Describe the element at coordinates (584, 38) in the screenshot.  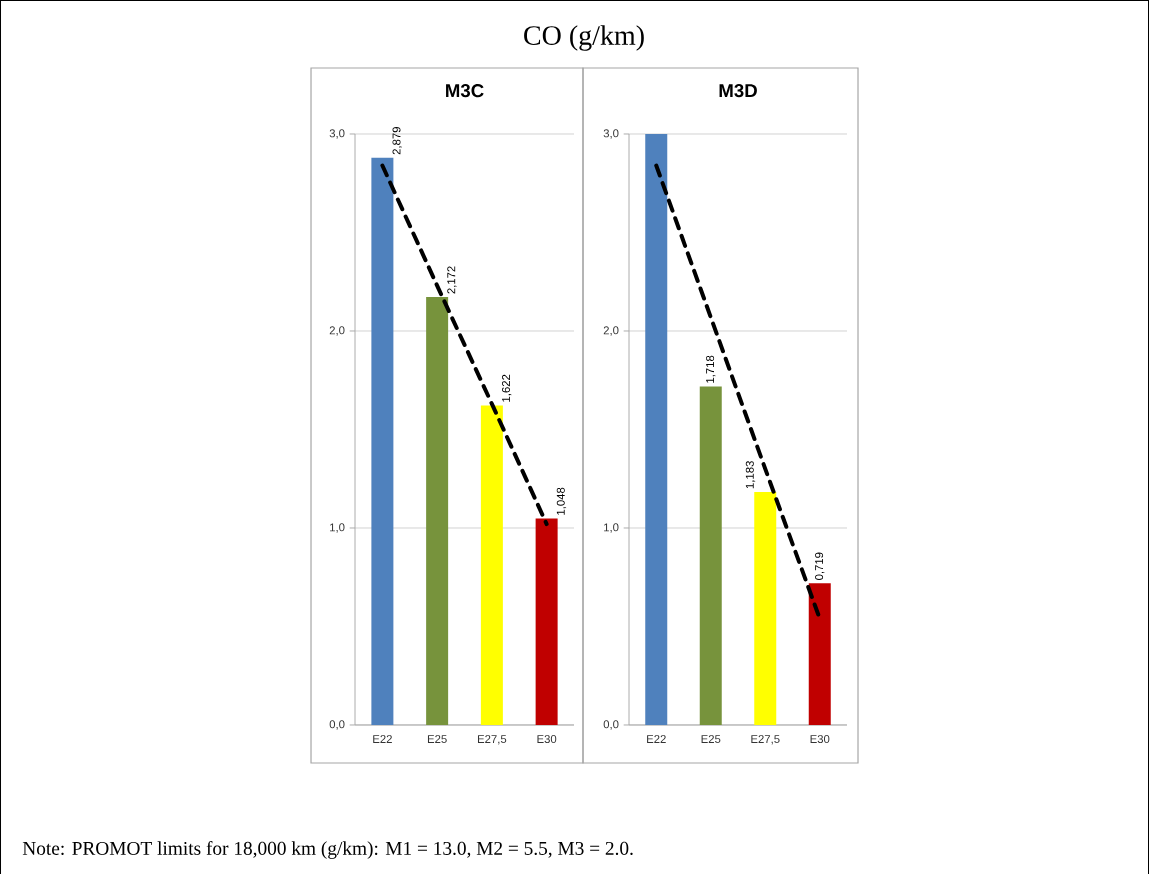
I see `text: CO (g/km)` at that location.